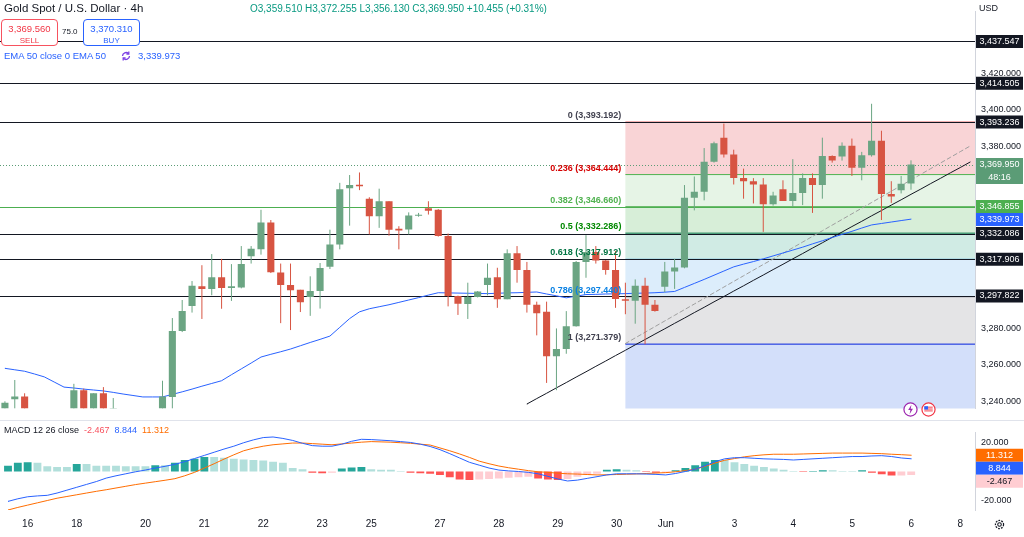  What do you see at coordinates (55, 55) in the screenshot?
I see `text: EMA 50 close 0 EMA 50` at bounding box center [55, 55].